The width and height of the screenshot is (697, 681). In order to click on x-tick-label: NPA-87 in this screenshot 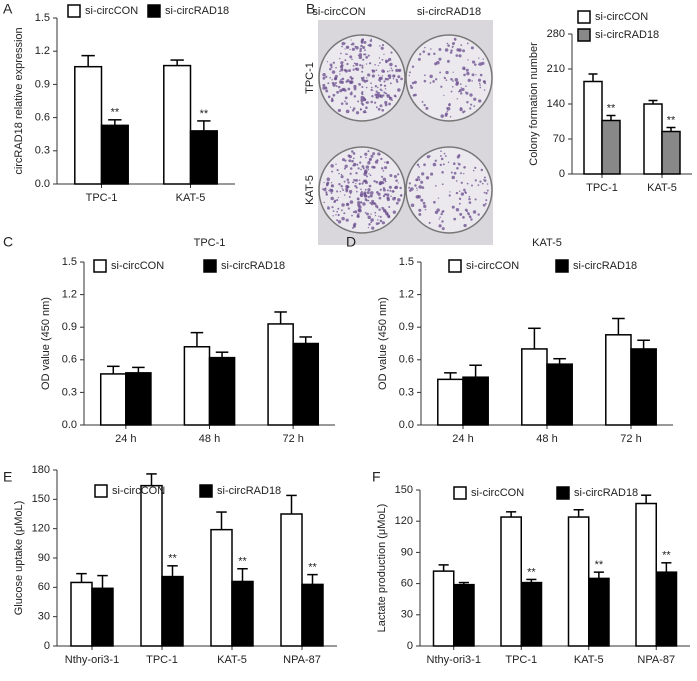, I will do `click(656, 660)`.